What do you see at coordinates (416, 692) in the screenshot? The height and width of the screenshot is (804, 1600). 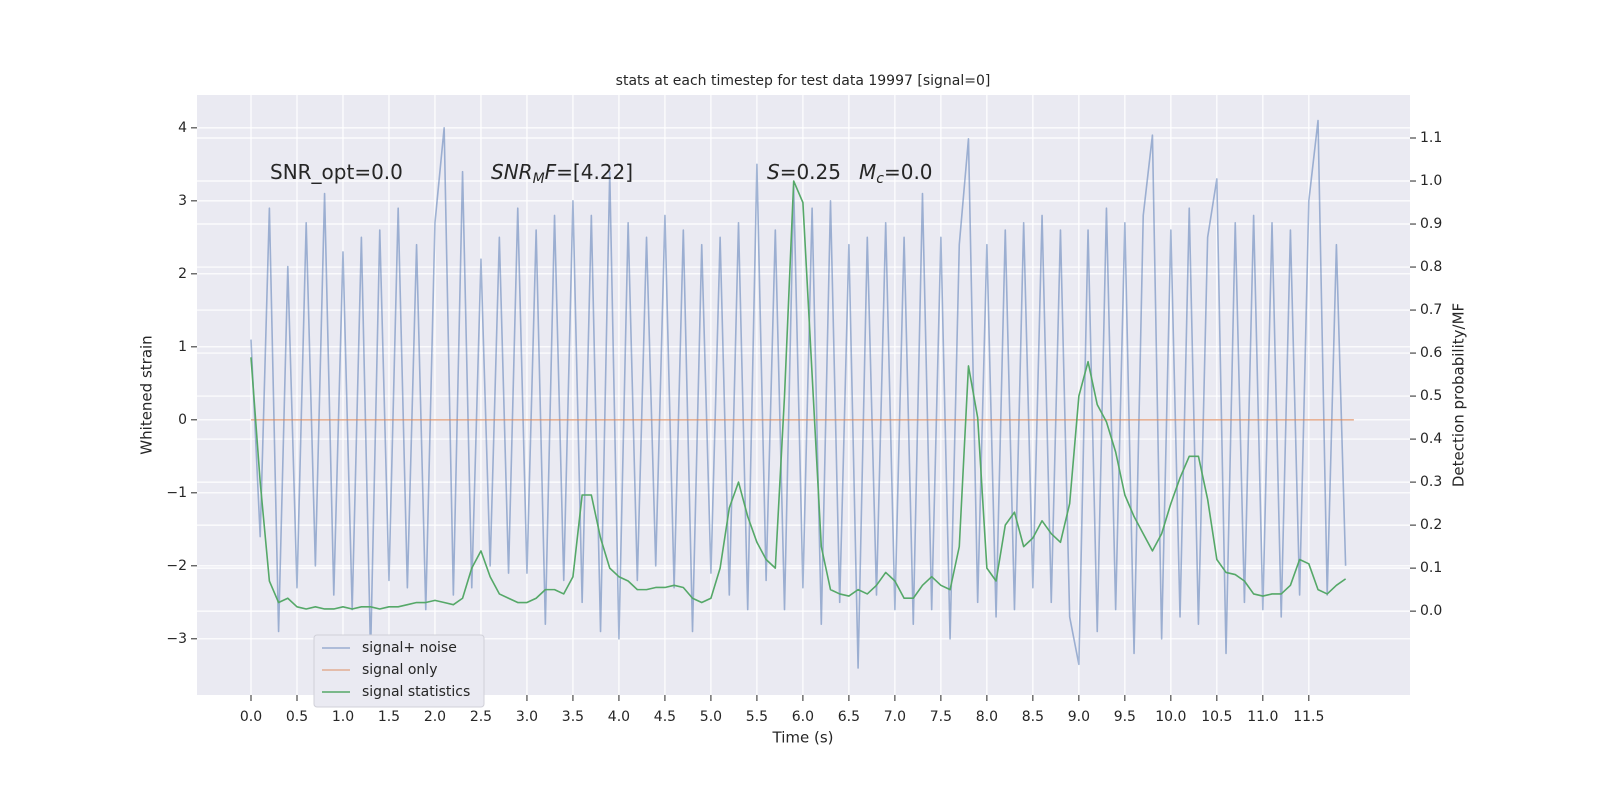 I see `legend-label: signal statistics` at bounding box center [416, 692].